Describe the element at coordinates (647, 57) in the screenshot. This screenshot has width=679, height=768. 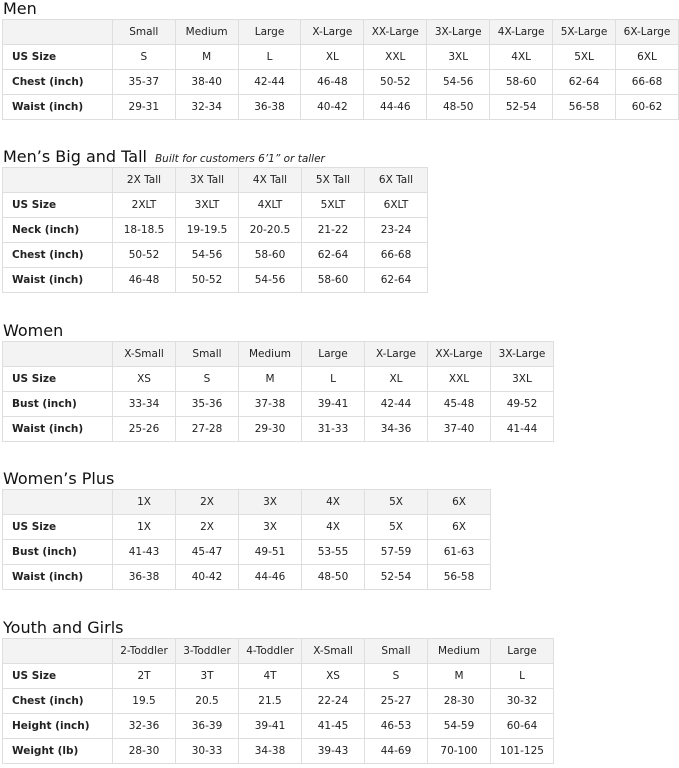
I see `table-cell: 6XL` at that location.